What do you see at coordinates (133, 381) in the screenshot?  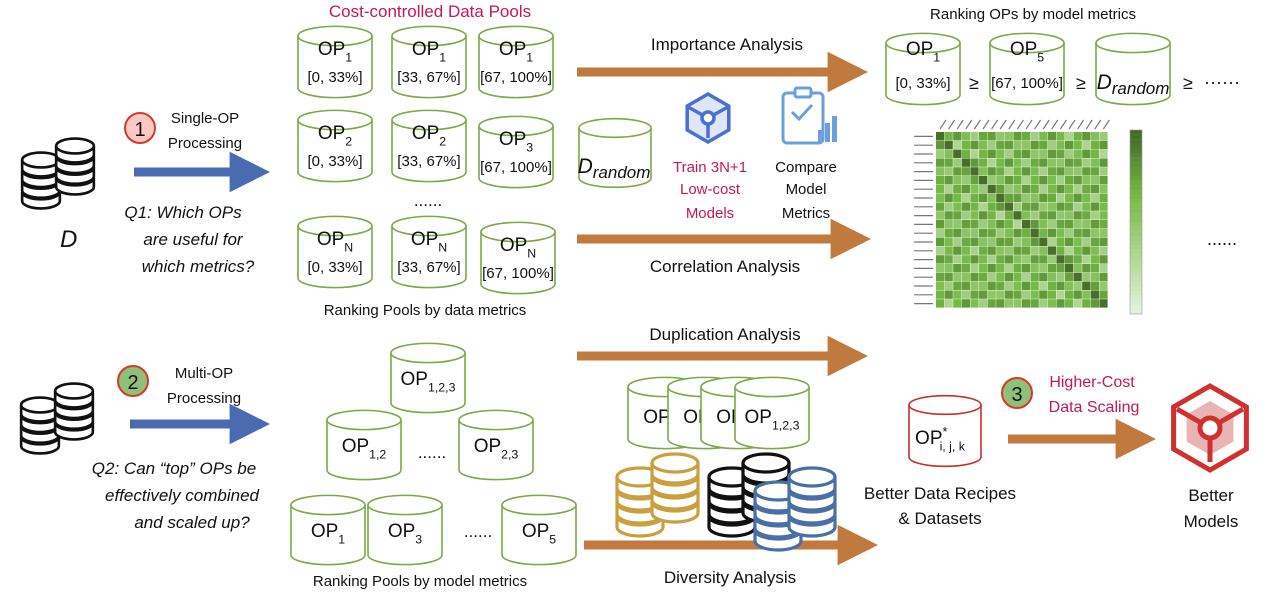 I see `step-2-badge` at bounding box center [133, 381].